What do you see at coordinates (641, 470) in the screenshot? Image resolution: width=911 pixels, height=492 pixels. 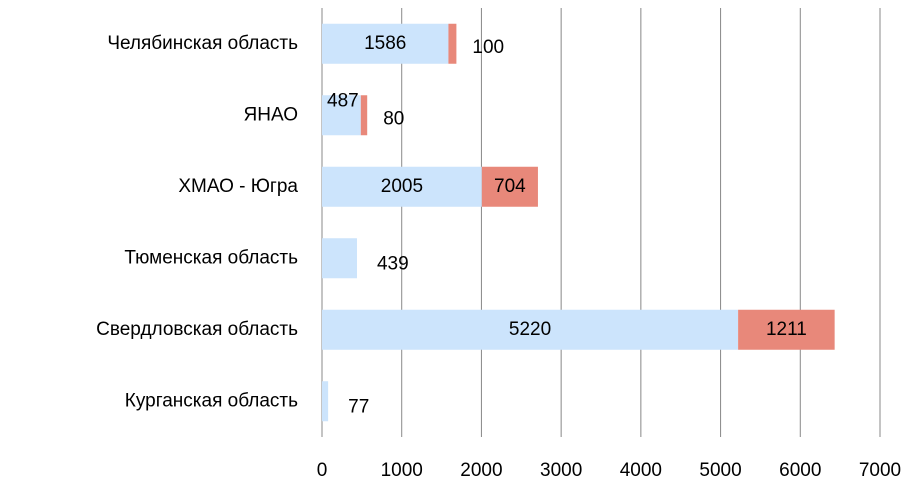 I see `x-tick-label: 4000` at bounding box center [641, 470].